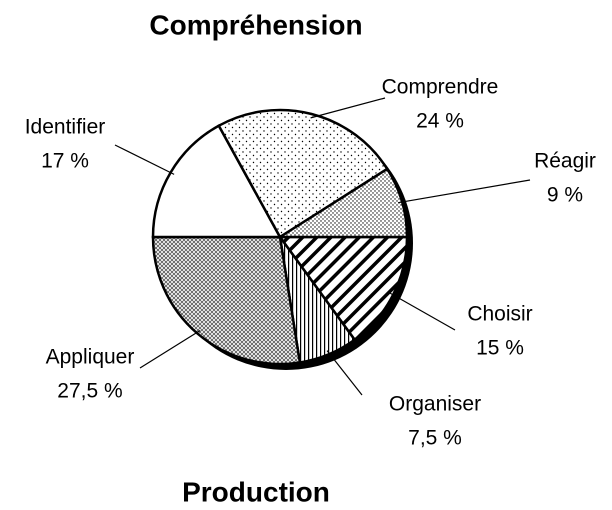 The width and height of the screenshot is (612, 510). What do you see at coordinates (255, 24) in the screenshot?
I see `chart-title: Compréhension` at bounding box center [255, 24].